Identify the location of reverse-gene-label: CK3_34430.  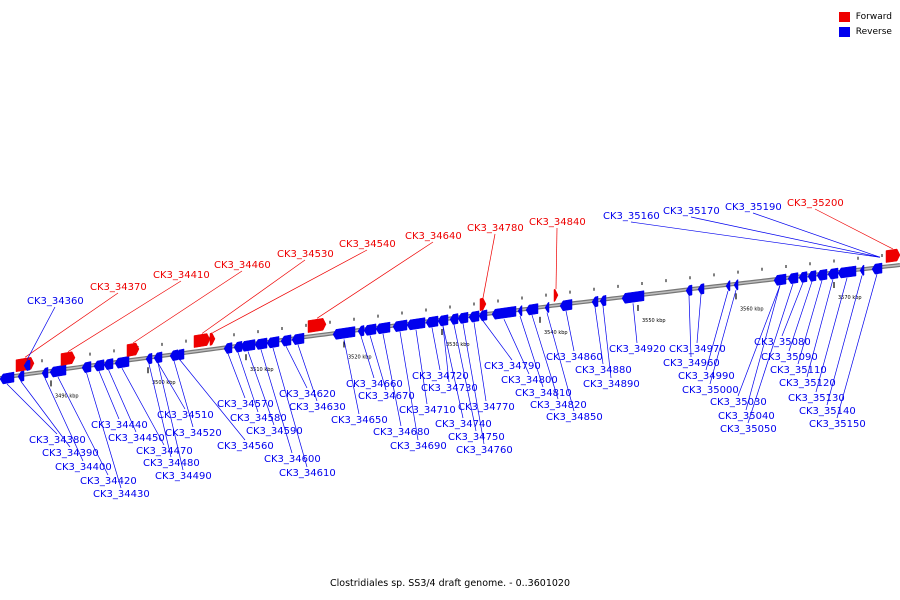
(121, 494).